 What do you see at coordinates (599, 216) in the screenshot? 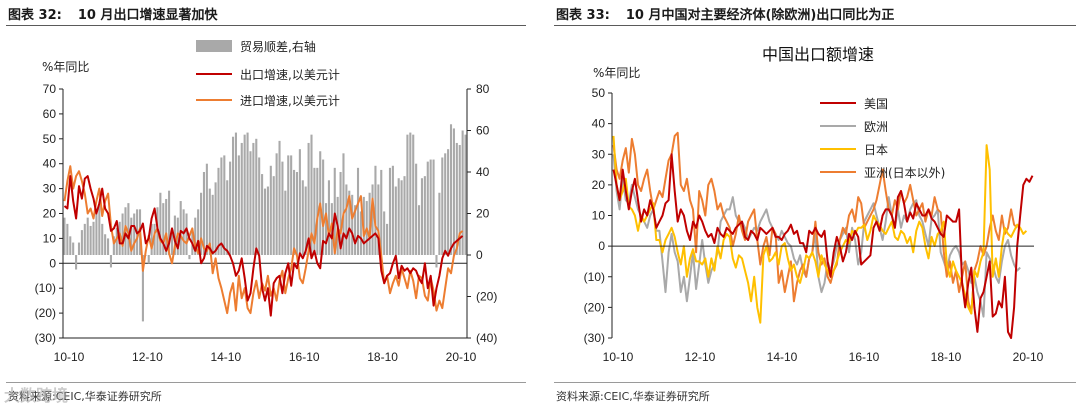
I see `y-tick-label: 10` at bounding box center [599, 216].